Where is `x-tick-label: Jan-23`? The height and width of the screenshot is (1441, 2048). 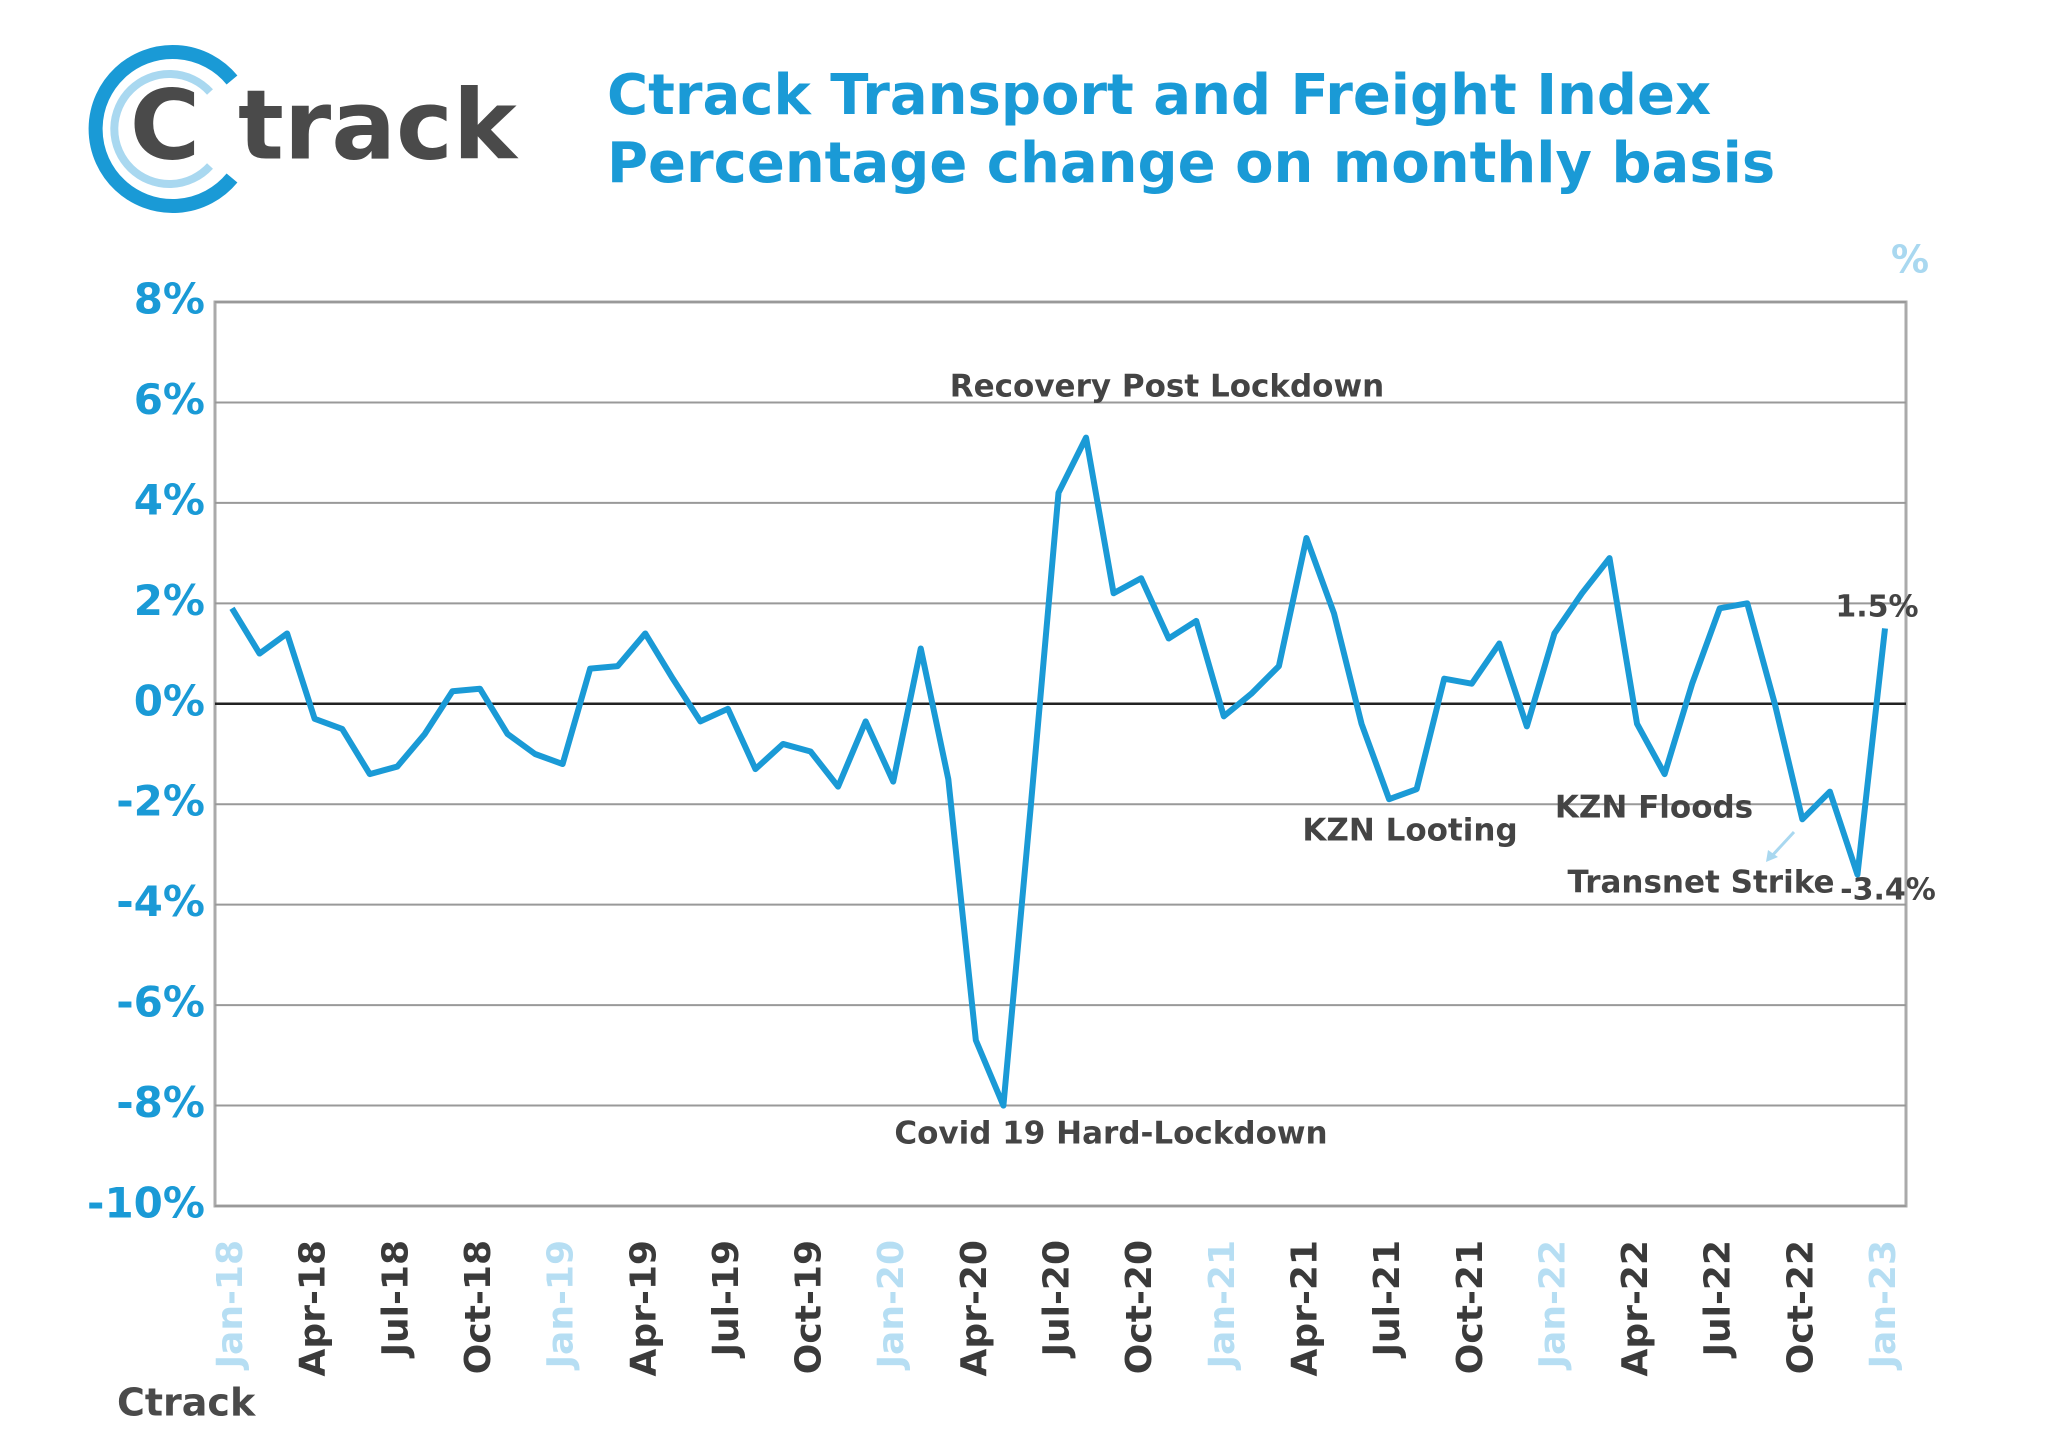
x-tick-label: Jan-23 is located at coordinates (1883, 1305).